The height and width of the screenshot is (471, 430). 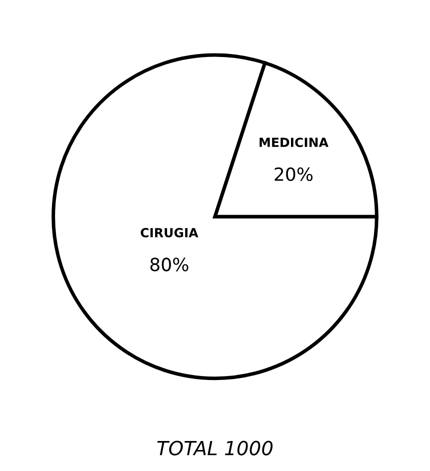 I want to click on slice-label: CIRUGIA, so click(x=169, y=233).